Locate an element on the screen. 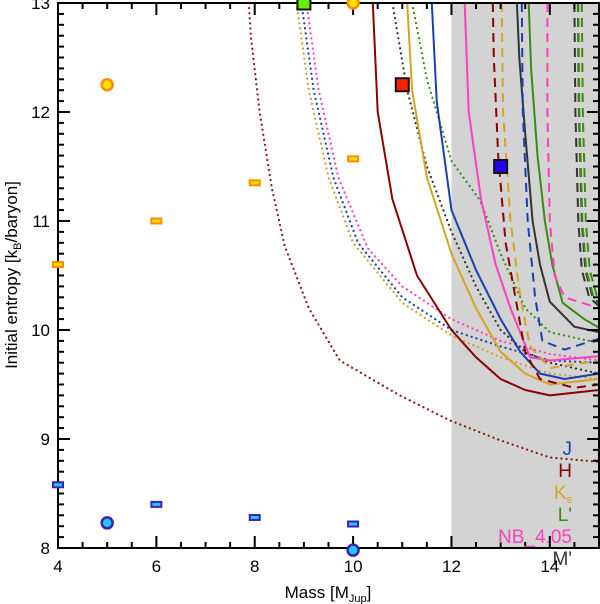 The image size is (600, 604). curve-h-dashed is located at coordinates (545, 196).